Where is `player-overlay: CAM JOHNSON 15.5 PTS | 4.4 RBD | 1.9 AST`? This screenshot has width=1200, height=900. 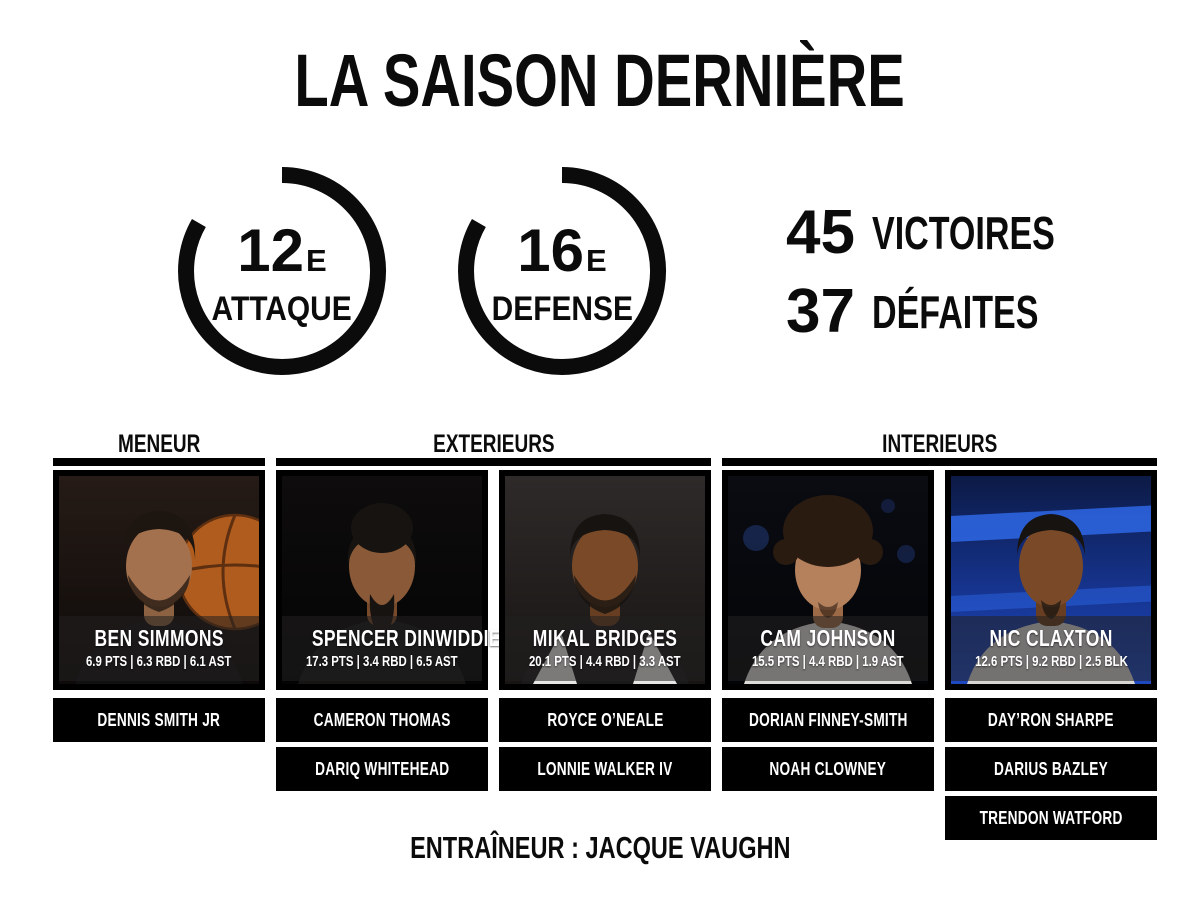 player-overlay: CAM JOHNSON 15.5 PTS | 4.4 RBD | 1.9 AST is located at coordinates (828, 648).